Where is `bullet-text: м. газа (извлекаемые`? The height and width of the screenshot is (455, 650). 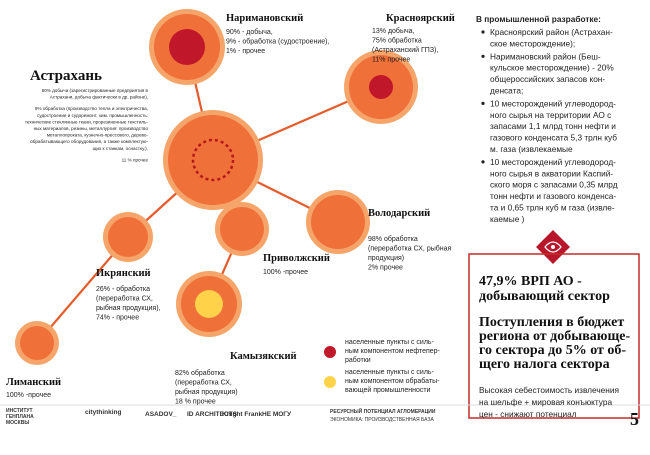 bullet-text: м. газа (извлекаемые is located at coordinates (531, 149).